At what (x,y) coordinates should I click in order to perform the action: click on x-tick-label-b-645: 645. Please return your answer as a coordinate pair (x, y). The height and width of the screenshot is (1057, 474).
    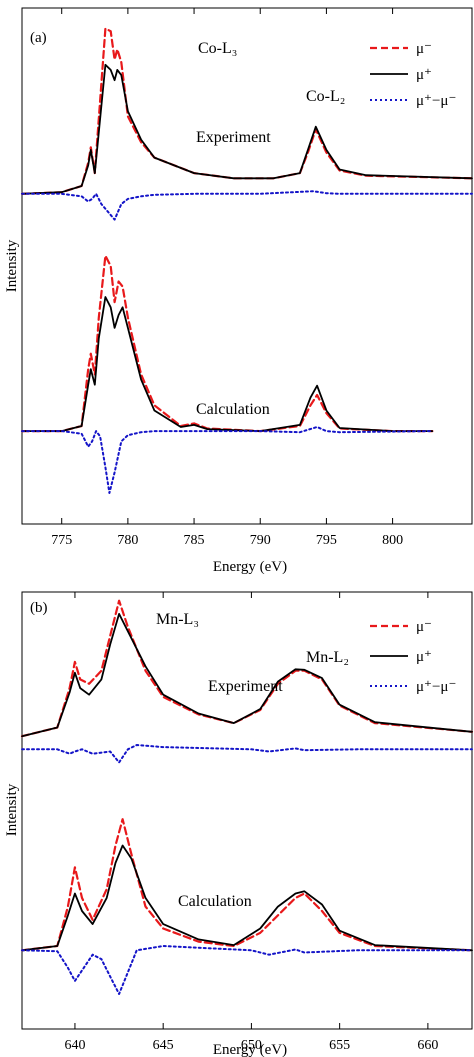
    Looking at the image, I should click on (163, 1045).